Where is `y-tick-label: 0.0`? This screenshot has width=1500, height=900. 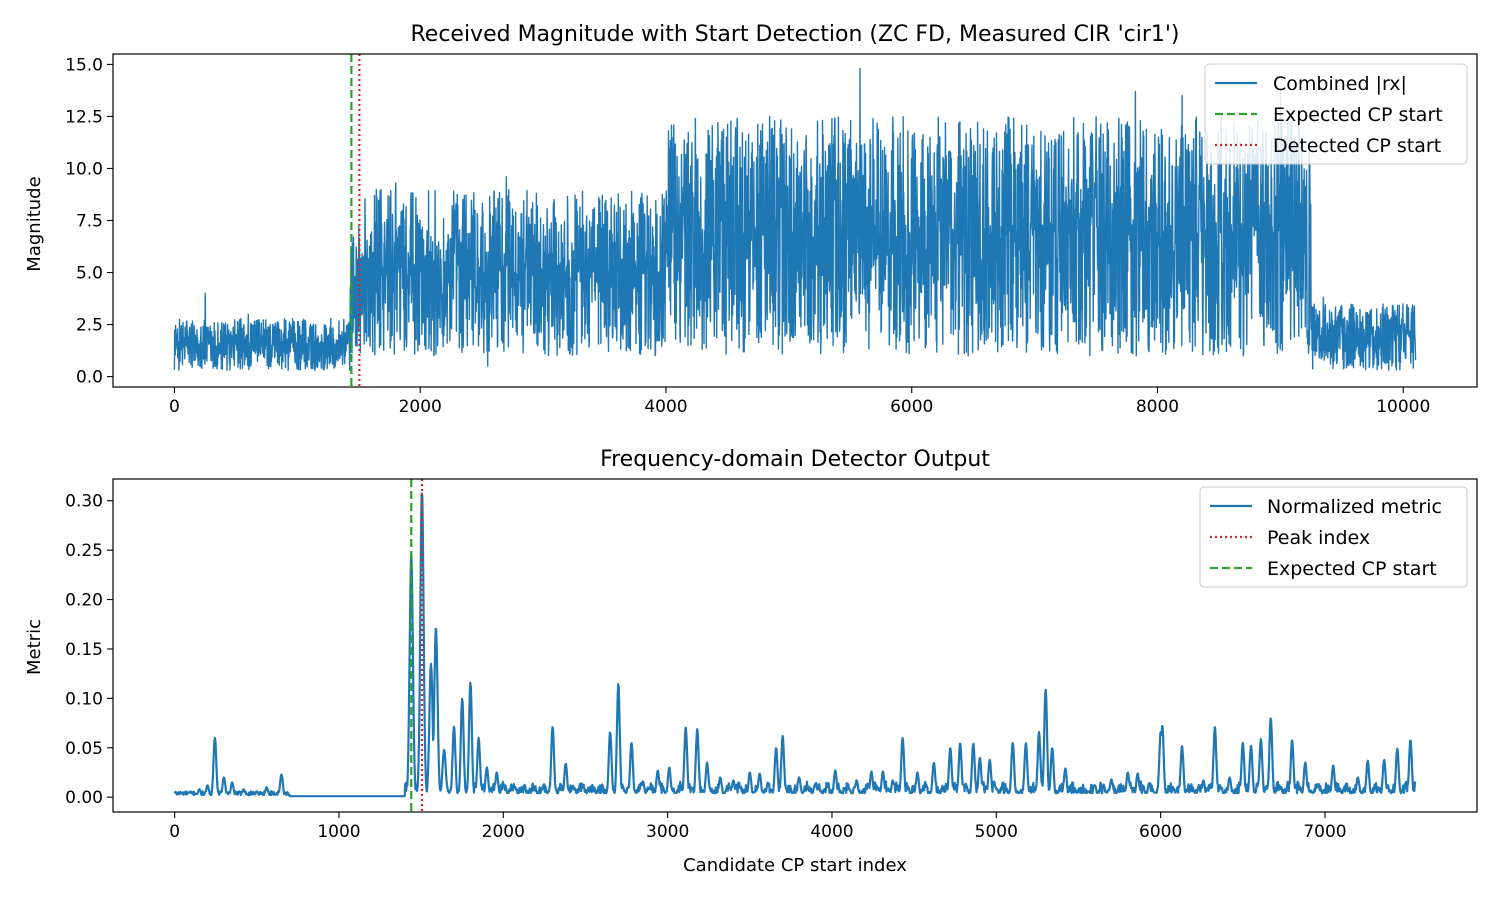
y-tick-label: 0.0 is located at coordinates (89, 378).